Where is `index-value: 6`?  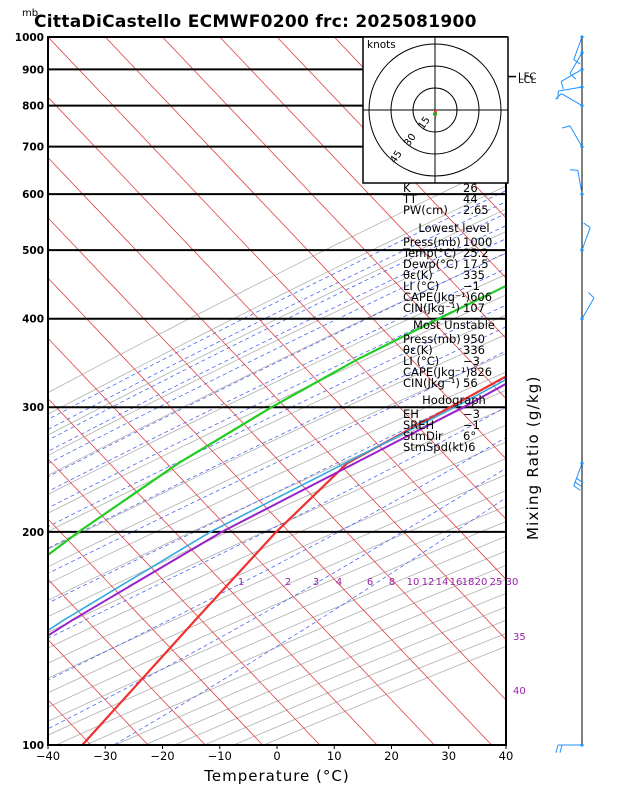 index-value: 6 is located at coordinates (472, 447).